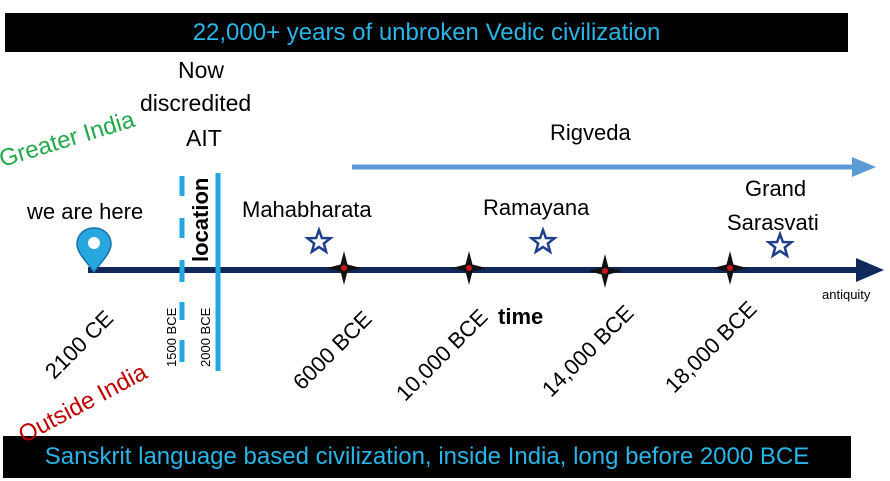  What do you see at coordinates (590, 132) in the screenshot?
I see `rigveda-label: Rigveda` at bounding box center [590, 132].